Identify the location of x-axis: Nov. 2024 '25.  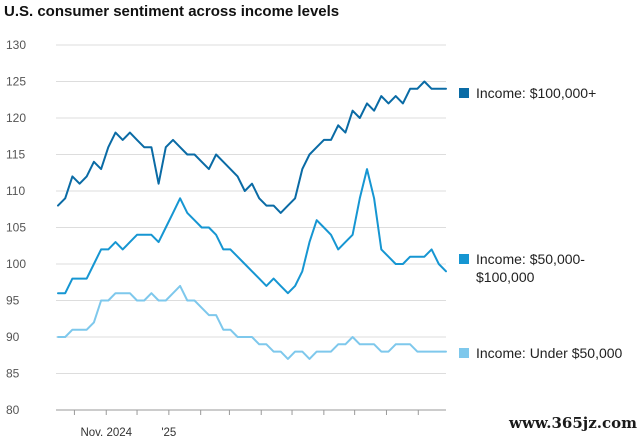
(246, 424).